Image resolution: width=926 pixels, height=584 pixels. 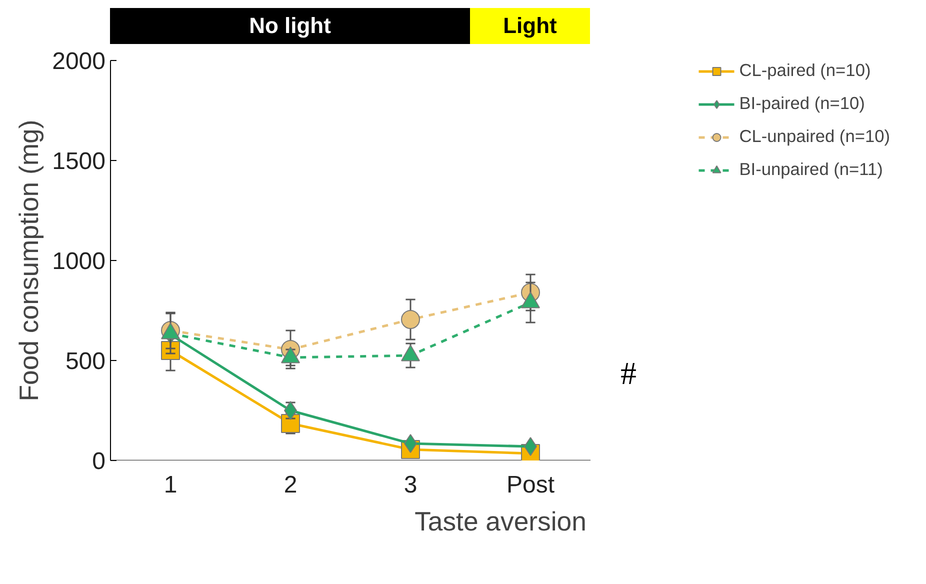 What do you see at coordinates (802, 103) in the screenshot?
I see `legend-label: BI-paired (n=10)` at bounding box center [802, 103].